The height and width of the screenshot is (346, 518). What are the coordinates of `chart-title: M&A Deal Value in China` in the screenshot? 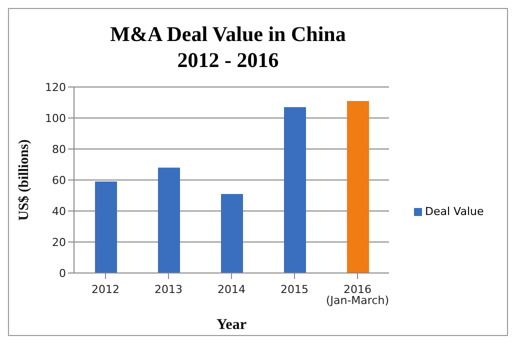 It's located at (228, 34).